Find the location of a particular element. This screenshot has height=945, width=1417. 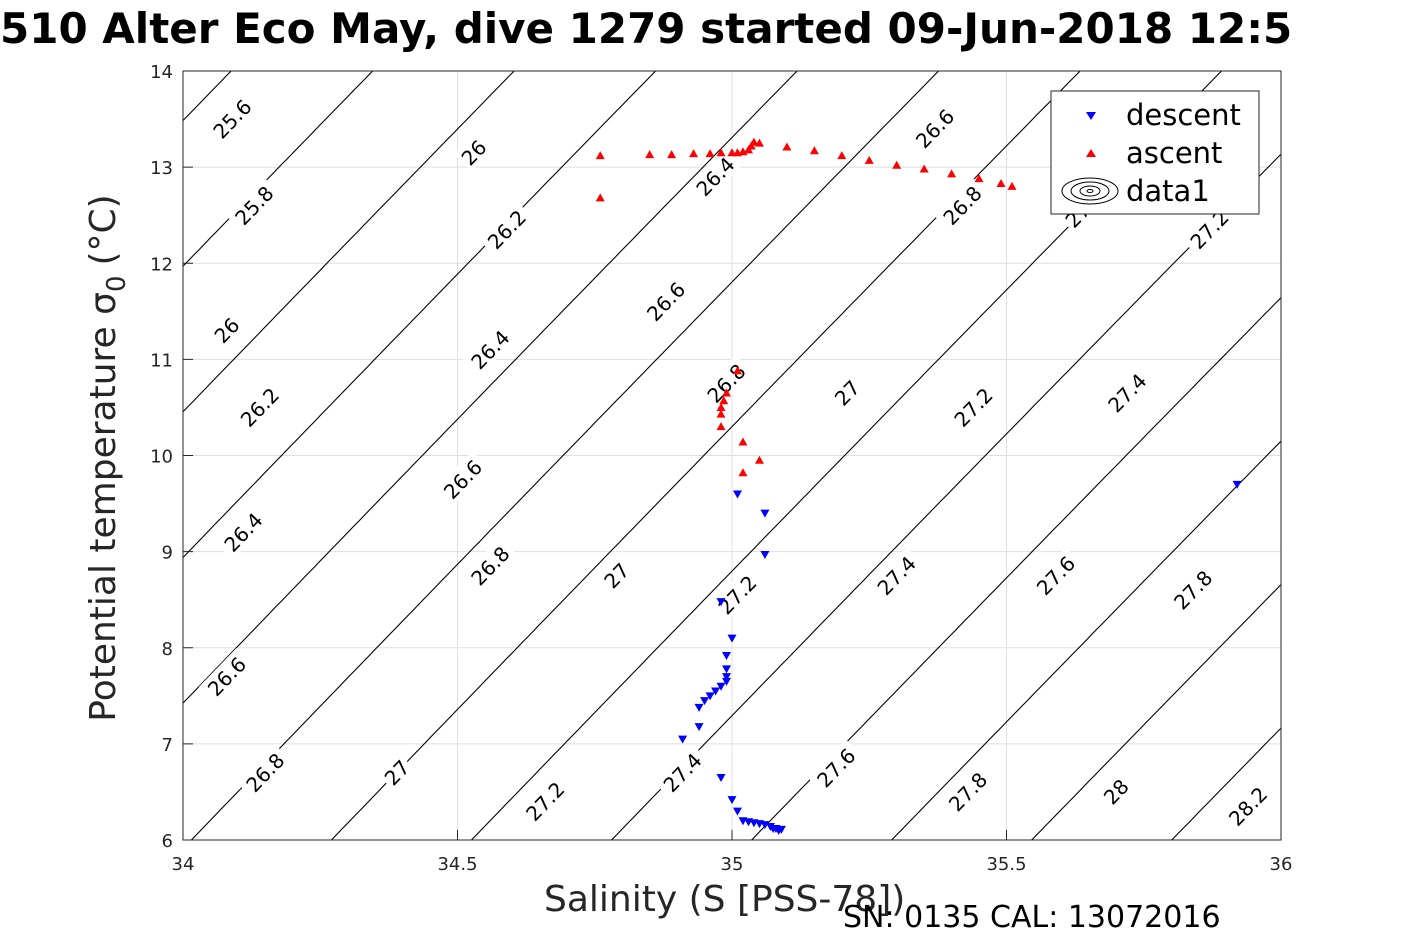

y-tick-label: 14 is located at coordinates (161, 72).